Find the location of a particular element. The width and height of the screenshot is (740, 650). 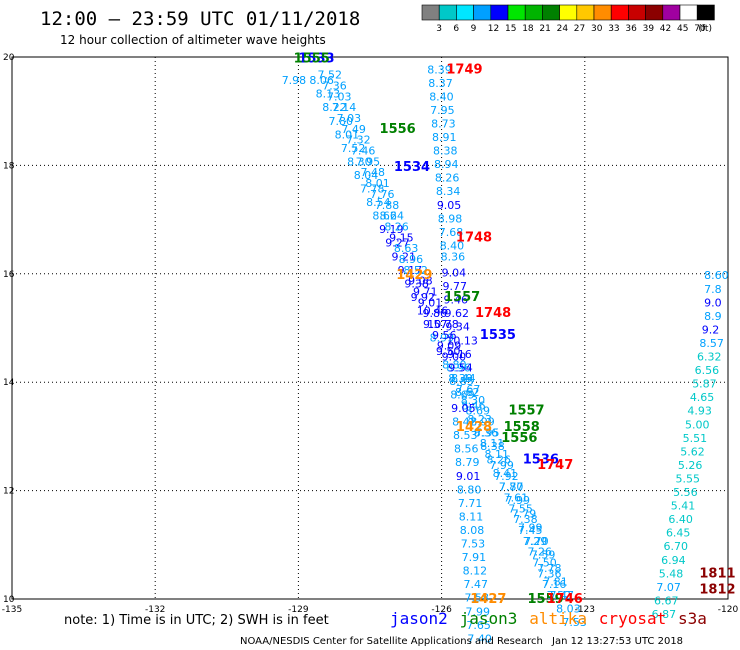

swh-value: 8.38 is located at coordinates (492, 446).